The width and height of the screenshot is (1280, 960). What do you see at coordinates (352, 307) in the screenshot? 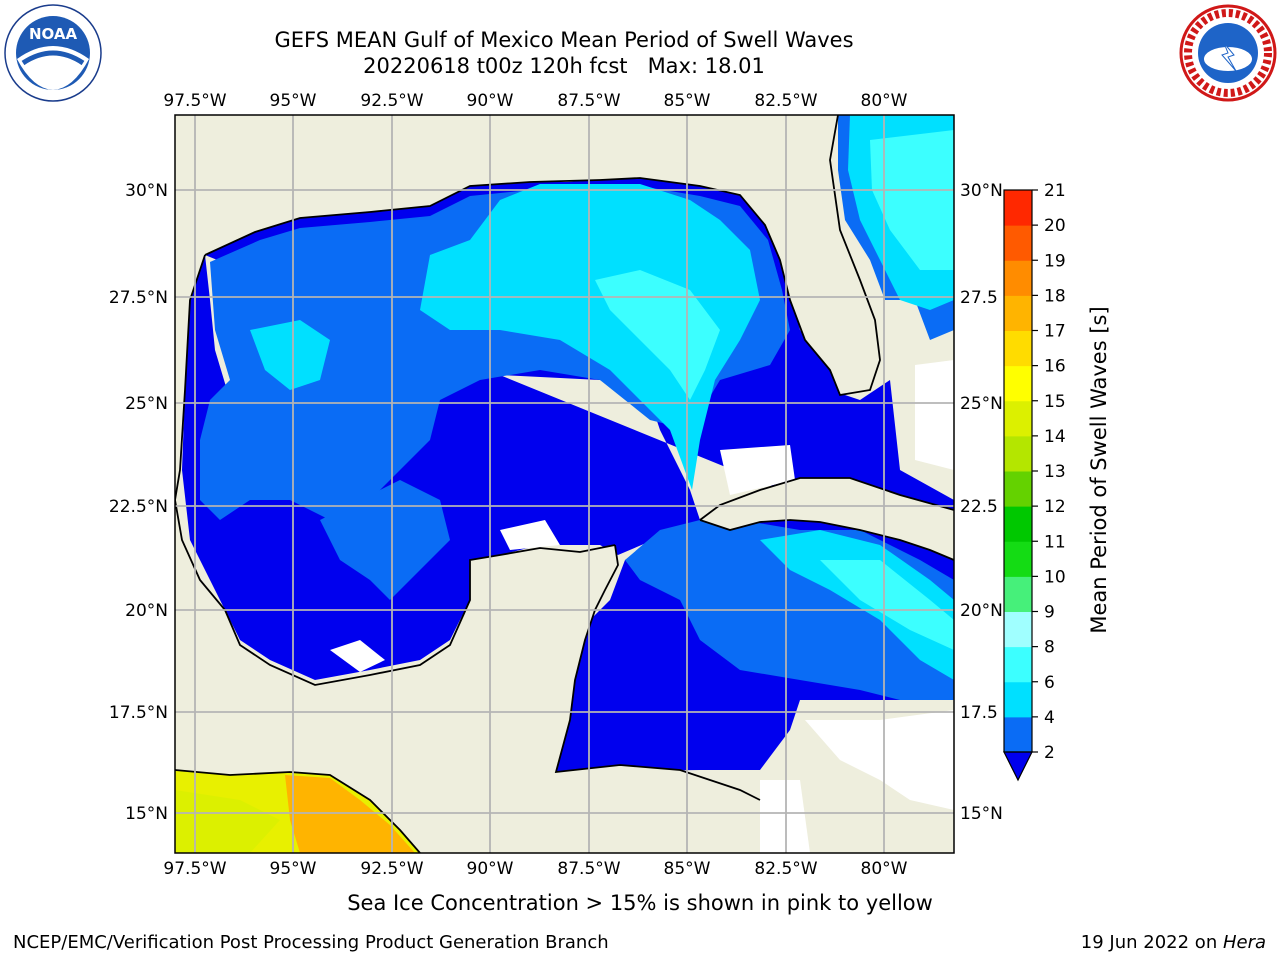
I see `land-north-coast` at bounding box center [352, 307].